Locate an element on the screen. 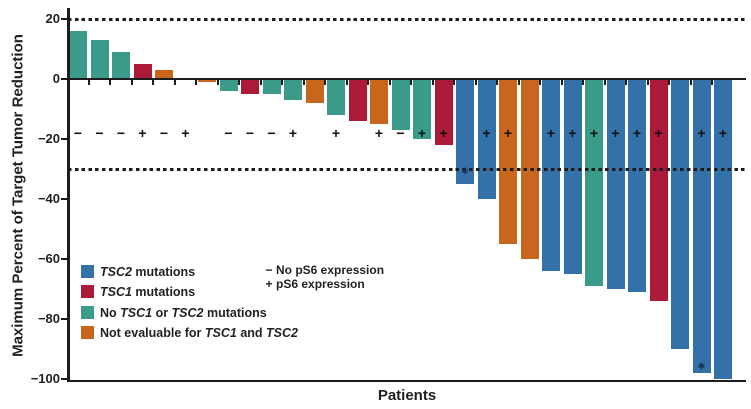  ps6-legend-symbol: − is located at coordinates (269, 270).